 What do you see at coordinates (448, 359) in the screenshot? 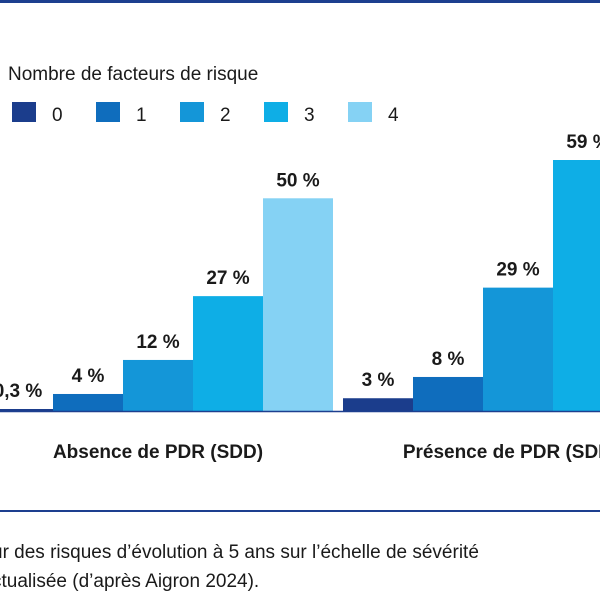
I see `data-label-presence-1: 8 %` at bounding box center [448, 359].